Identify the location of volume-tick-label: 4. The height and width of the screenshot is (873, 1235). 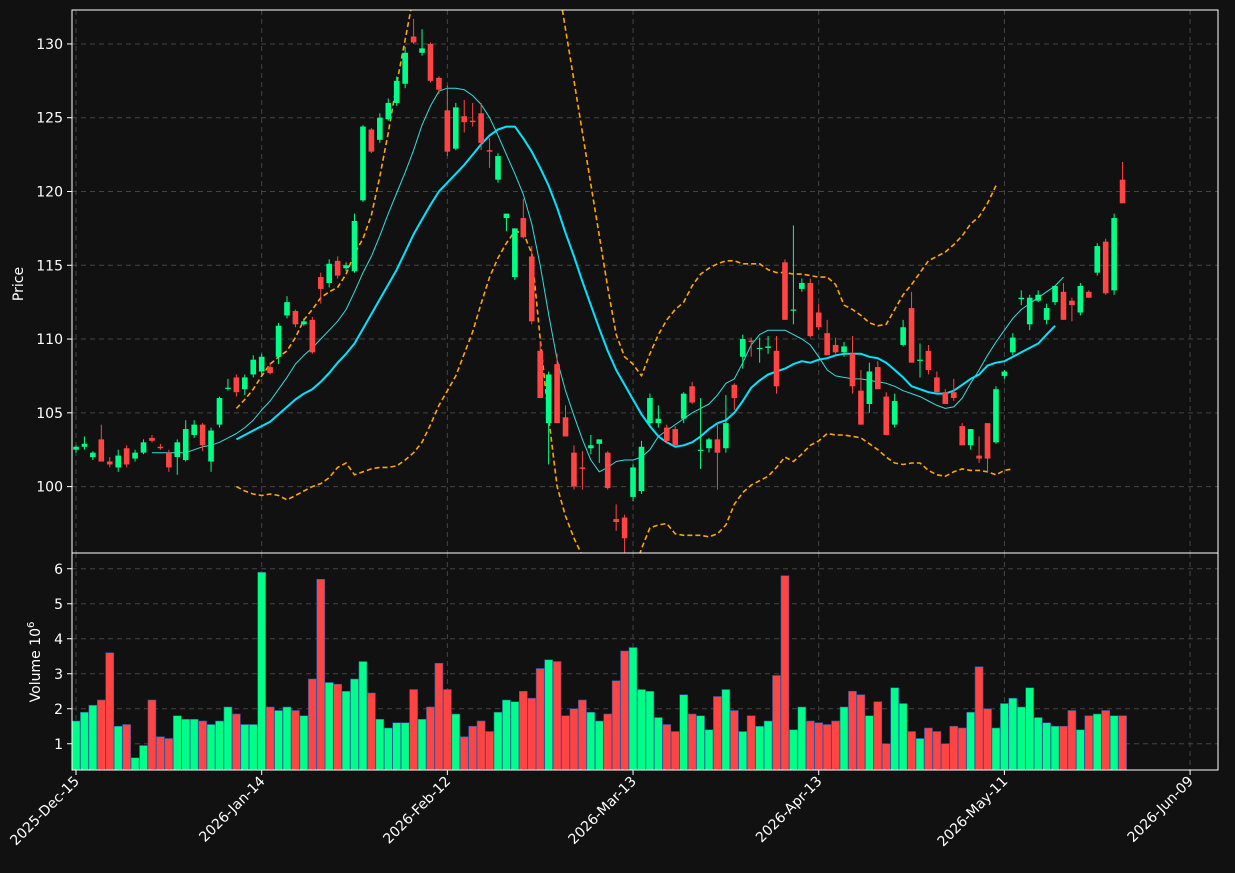
(58, 640).